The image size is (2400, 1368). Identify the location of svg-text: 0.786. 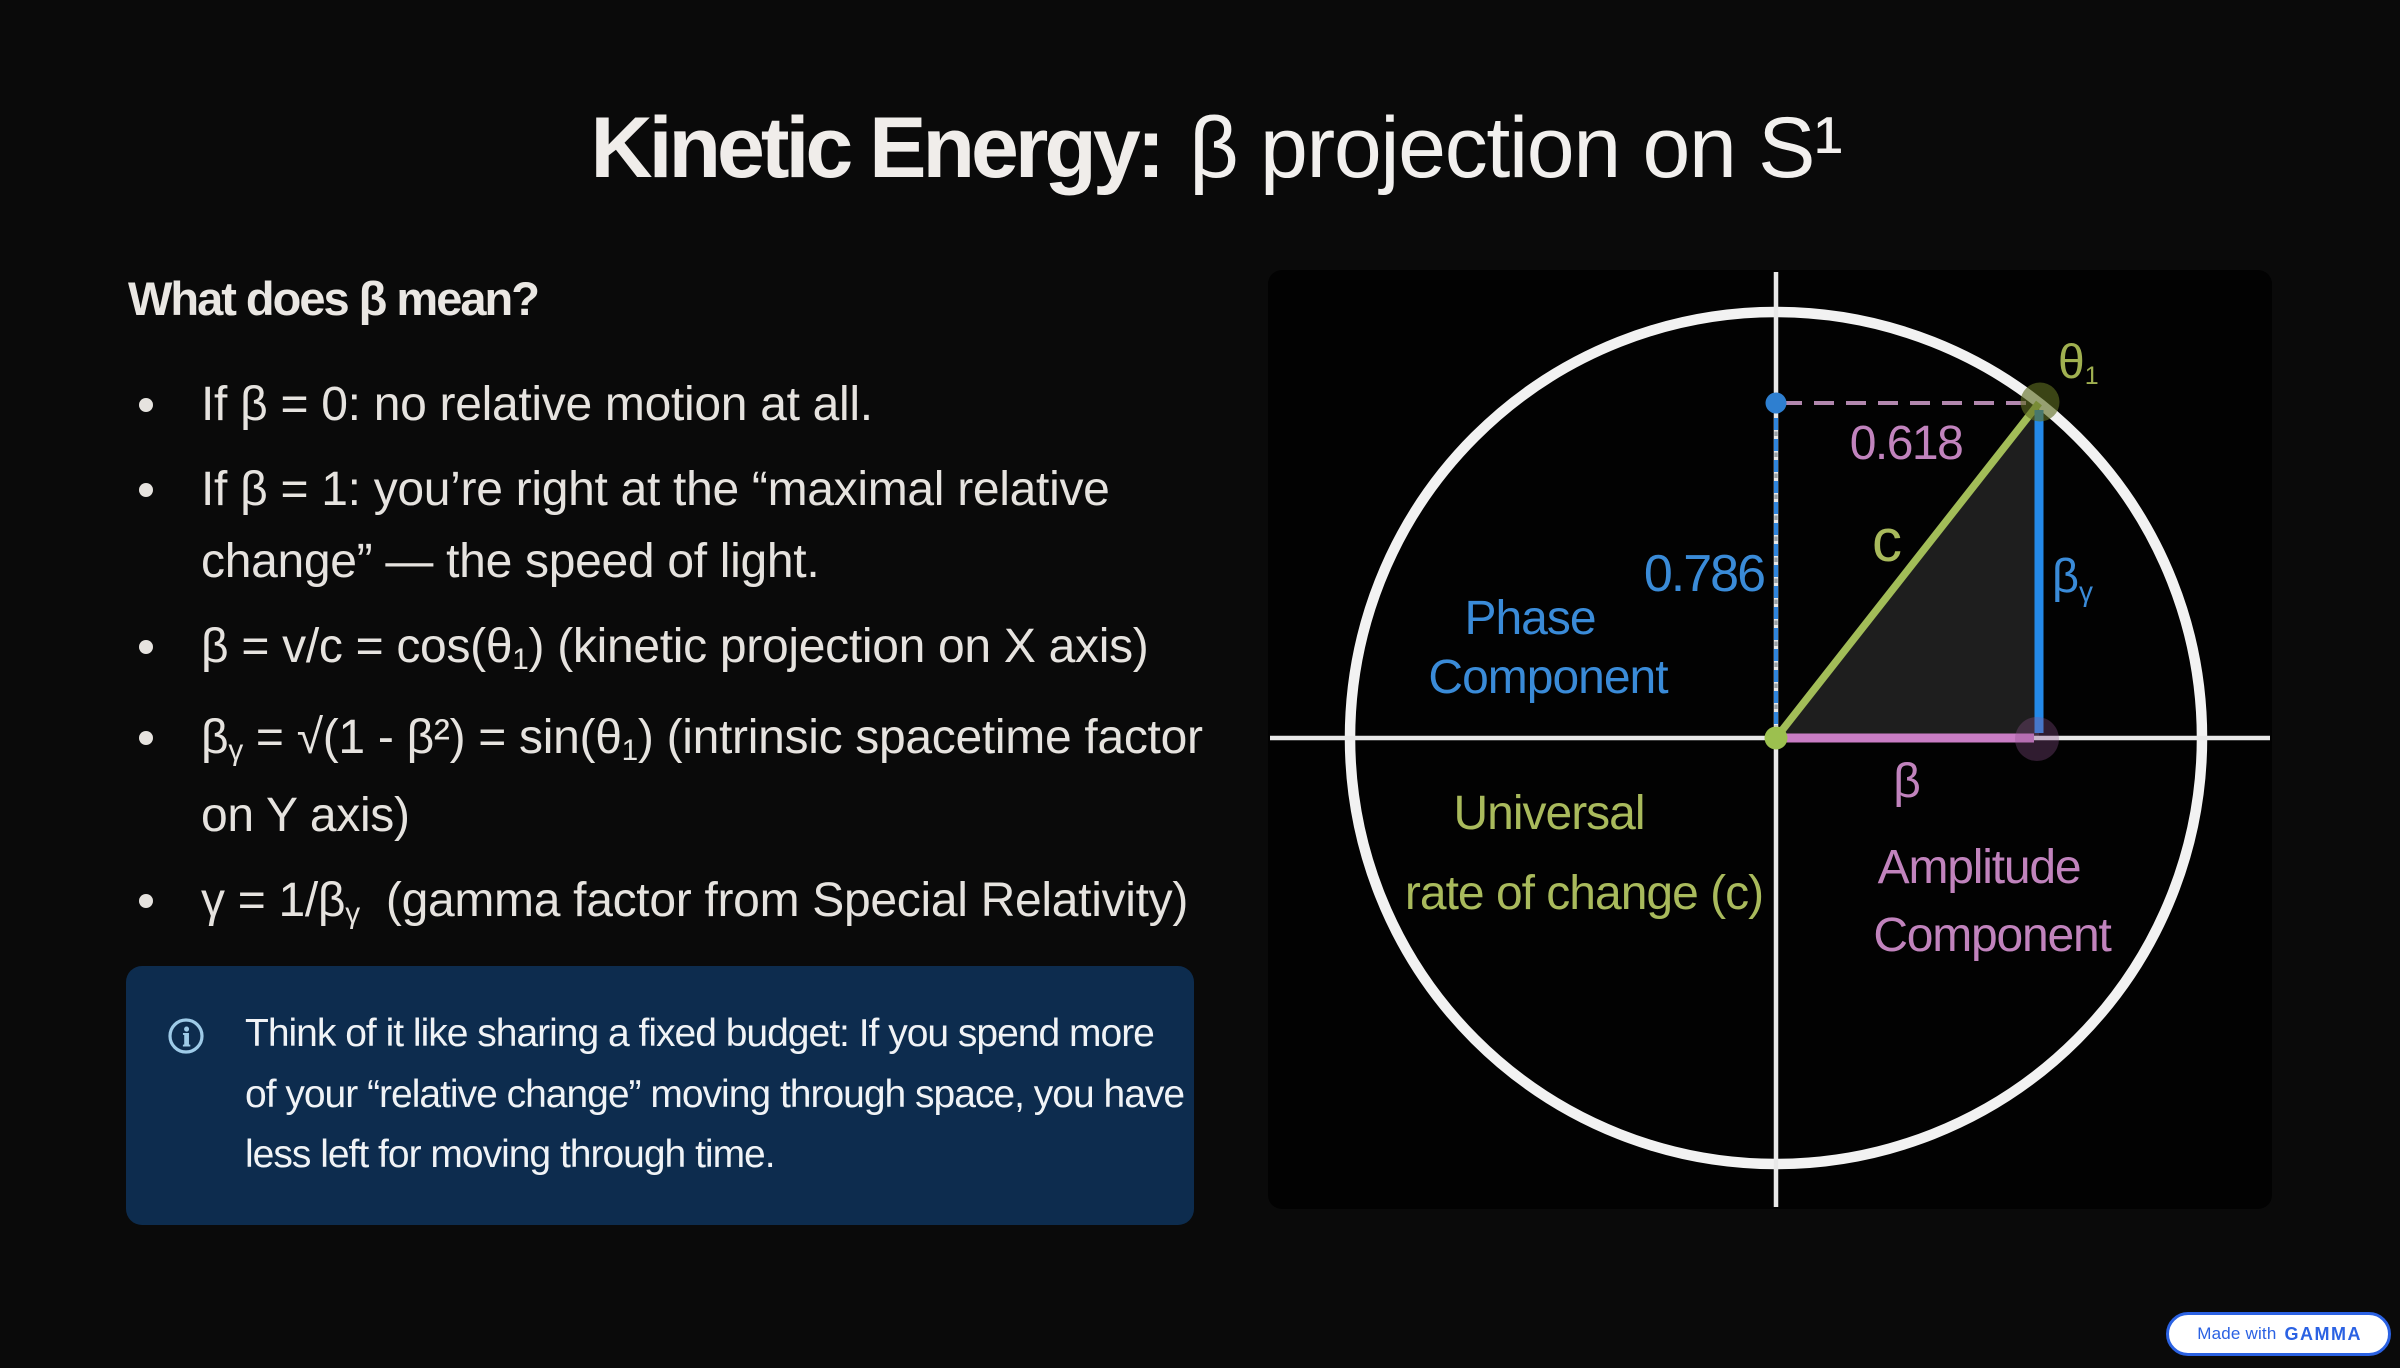
(1704, 574).